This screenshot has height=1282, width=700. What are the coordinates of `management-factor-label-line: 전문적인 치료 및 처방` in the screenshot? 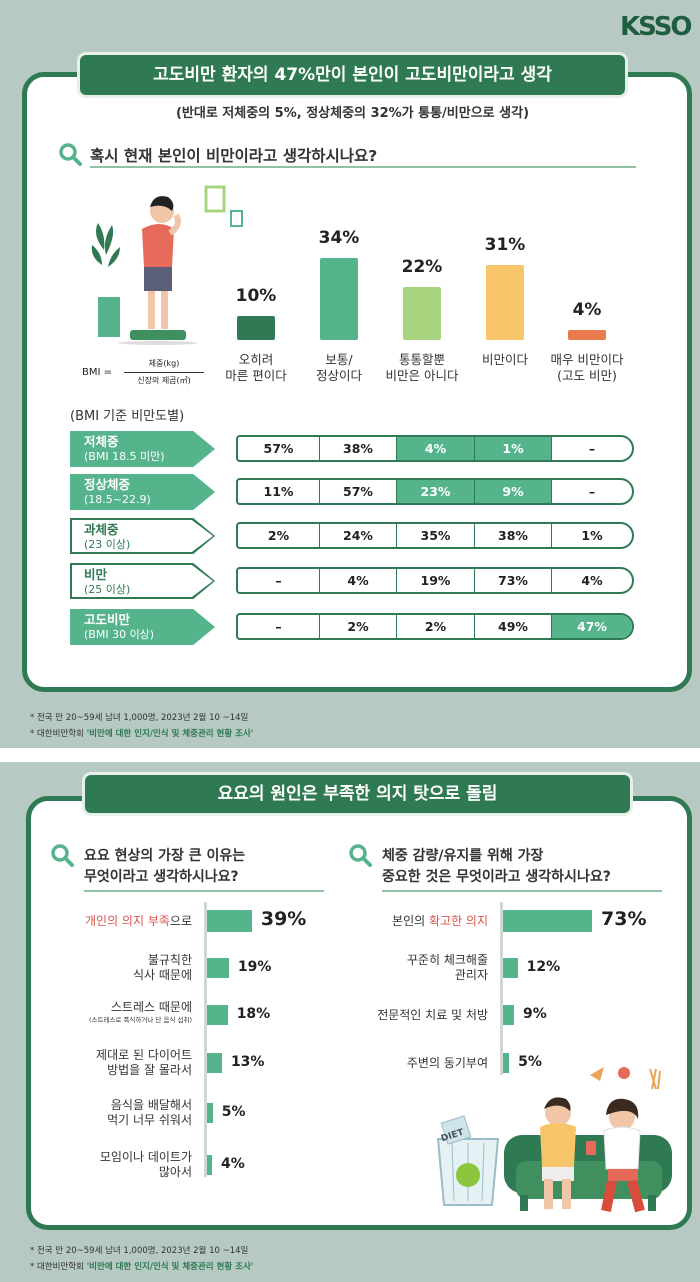 It's located at (432, 1014).